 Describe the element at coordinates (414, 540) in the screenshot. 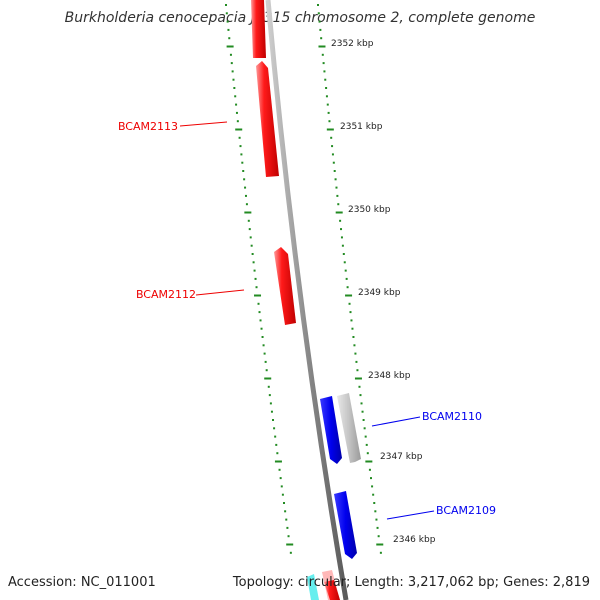

I see `scale-label: 2346 kbp` at that location.